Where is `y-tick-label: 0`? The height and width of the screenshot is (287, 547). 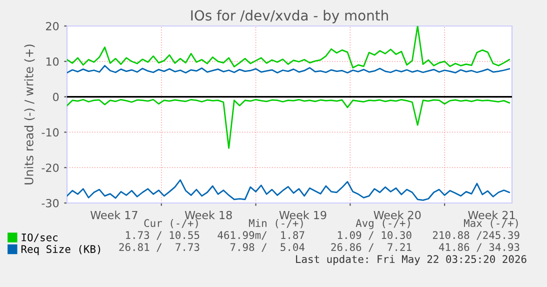 y-tick-label: 0 is located at coordinates (56, 97).